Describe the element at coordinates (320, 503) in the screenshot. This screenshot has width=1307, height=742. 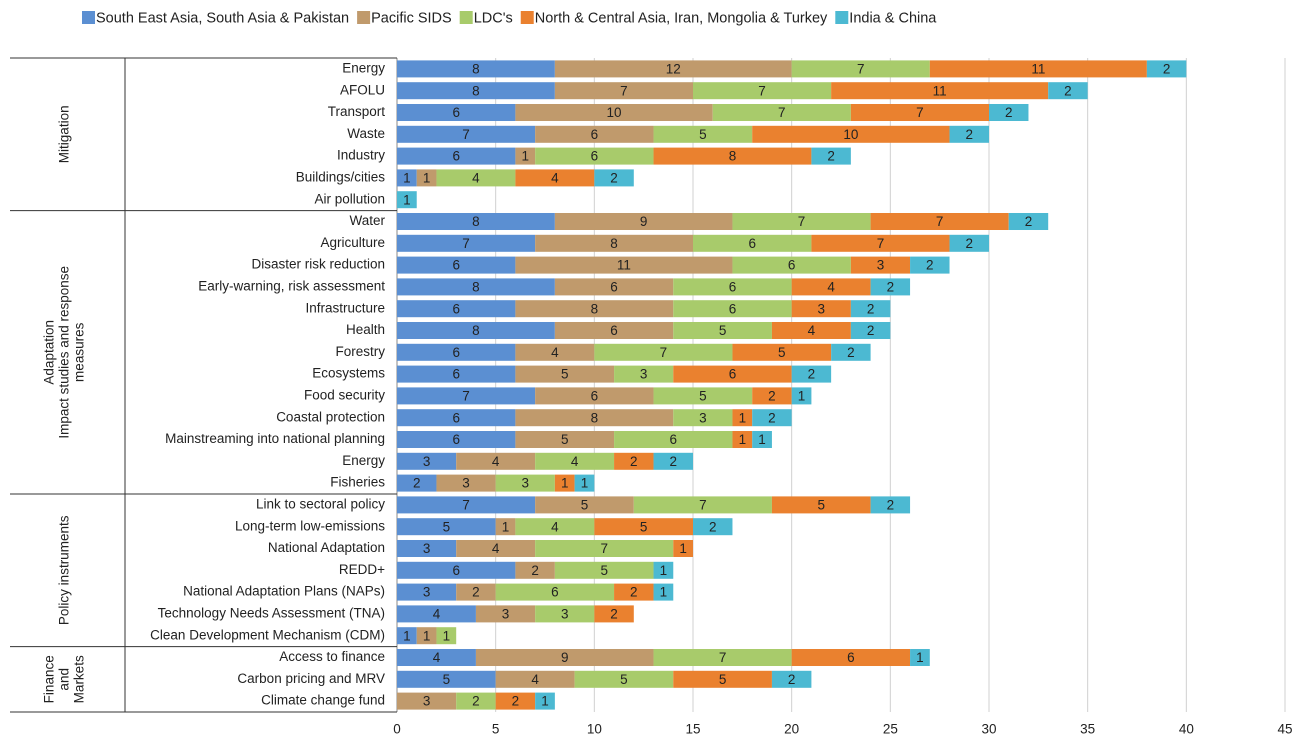
I see `category-label: Link to sectoral policy` at that location.